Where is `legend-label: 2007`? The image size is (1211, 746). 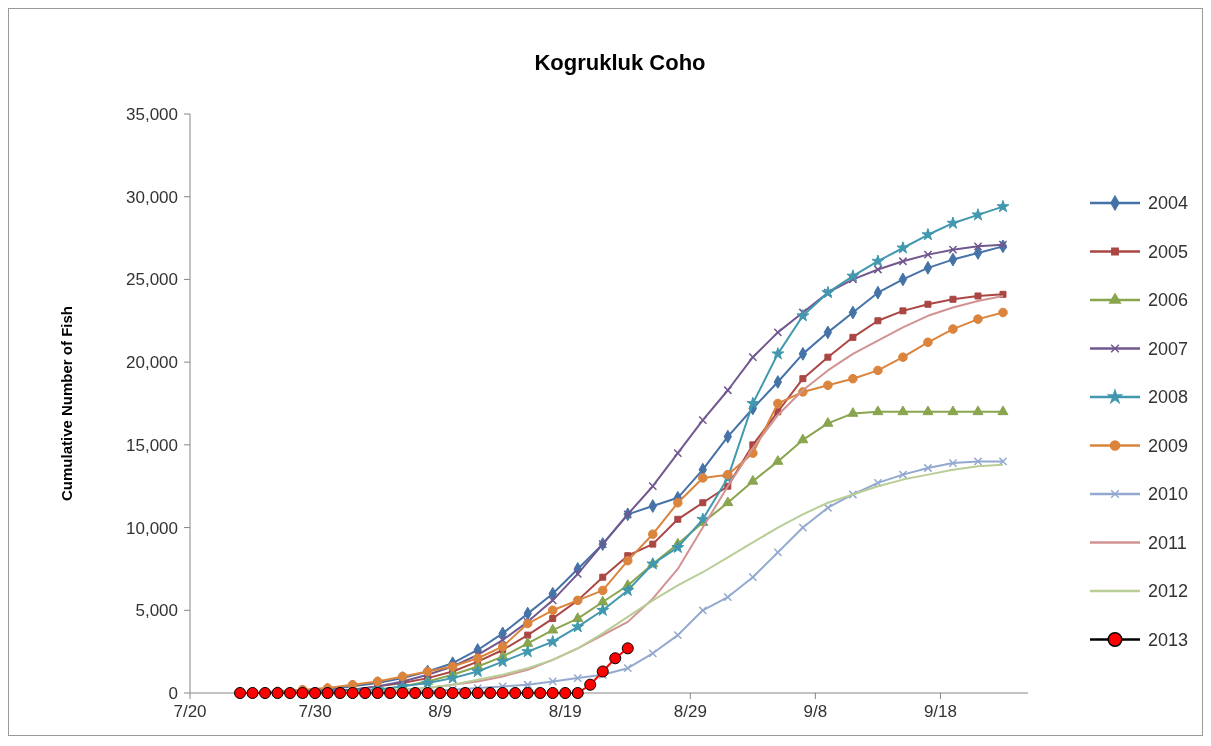 legend-label: 2007 is located at coordinates (1168, 348).